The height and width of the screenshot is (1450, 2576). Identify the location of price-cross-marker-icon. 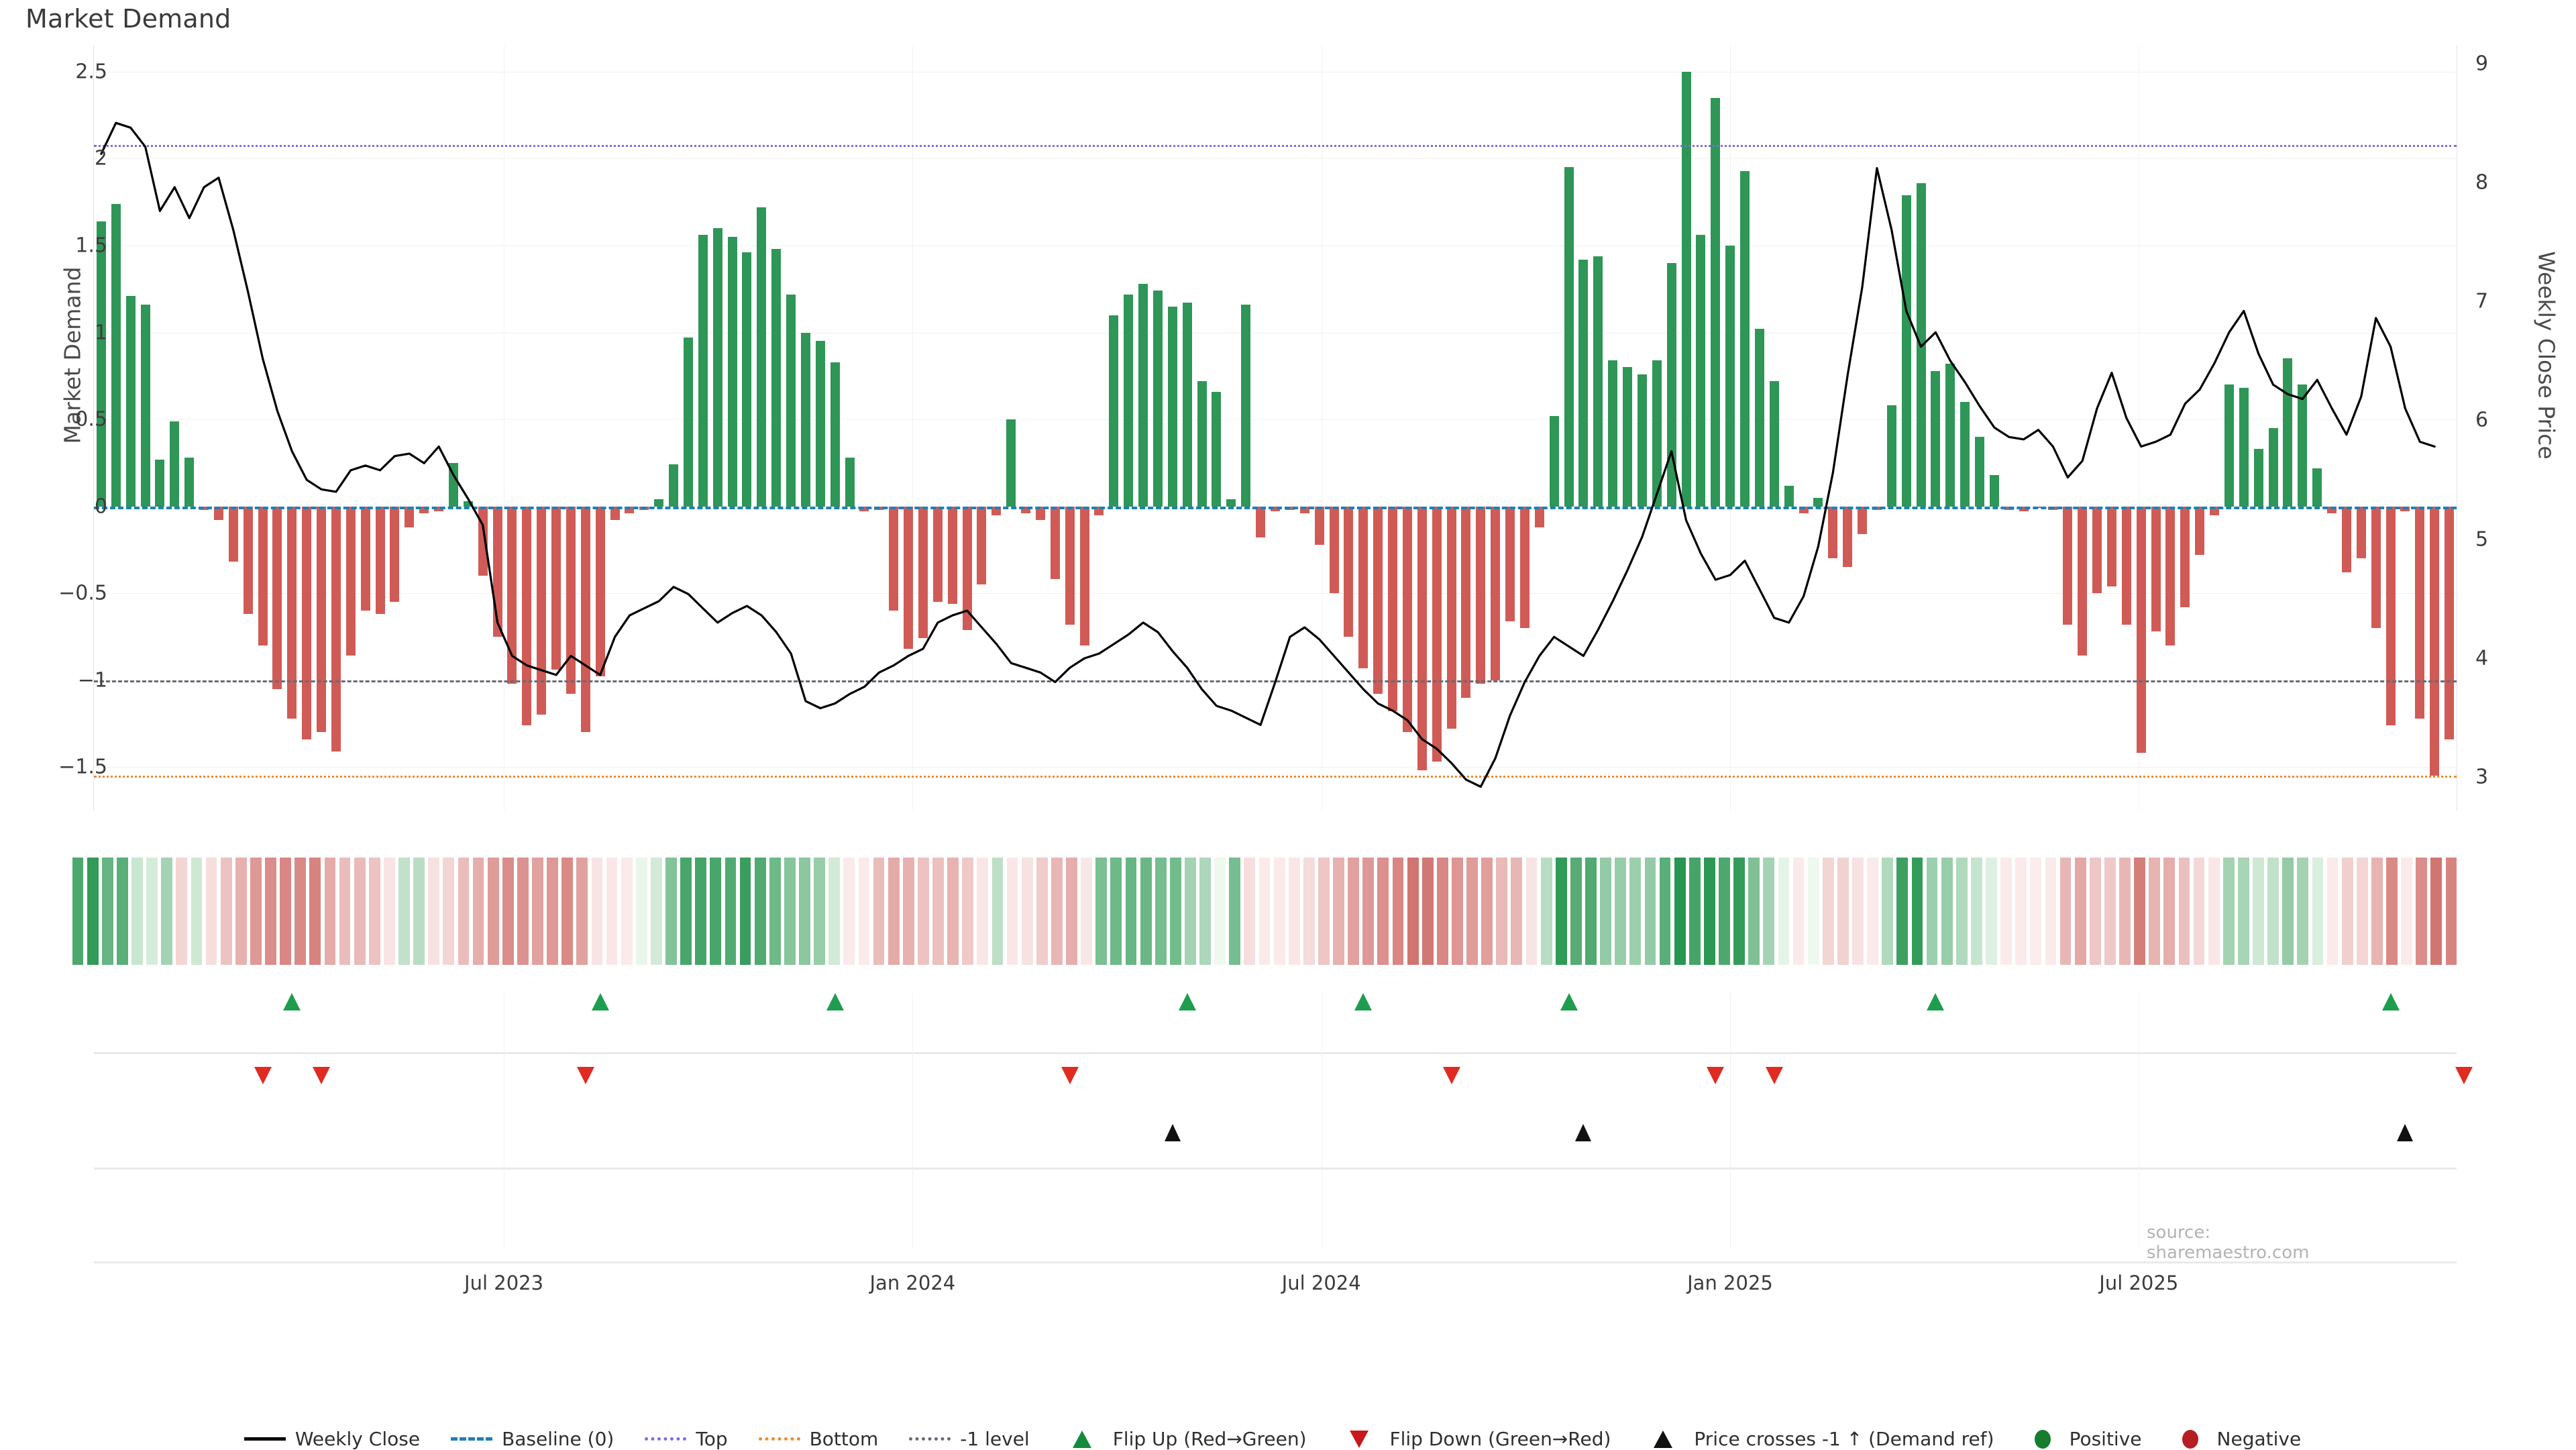
(1583, 1132).